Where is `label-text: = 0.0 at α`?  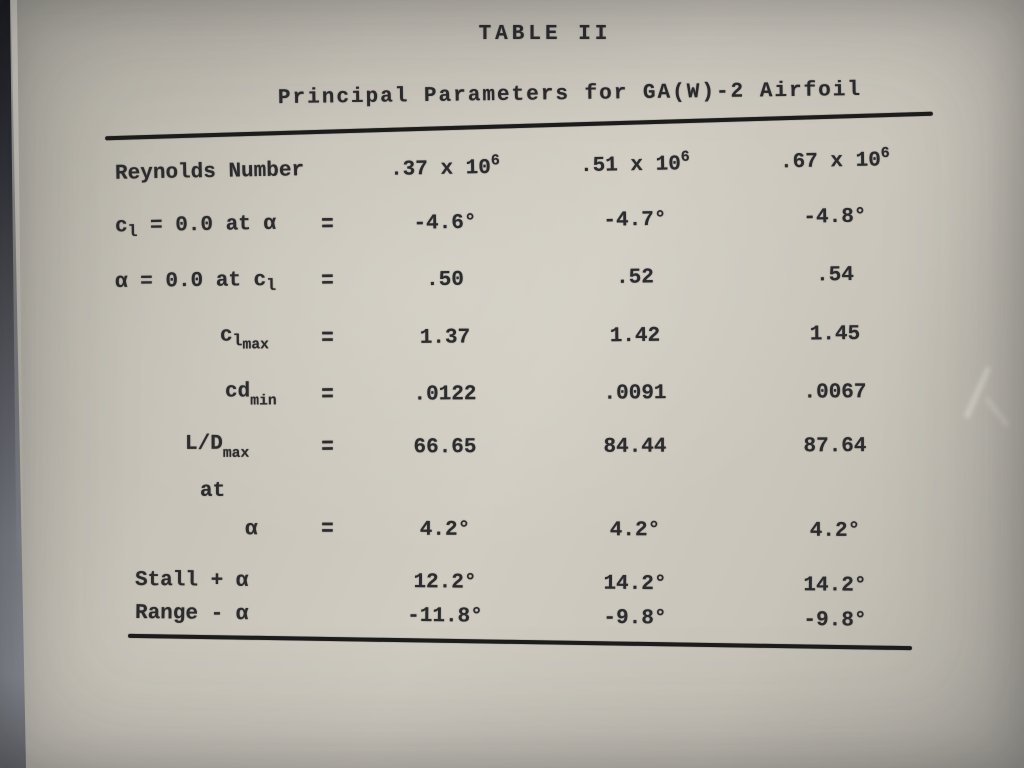
label-text: = 0.0 at α is located at coordinates (207, 225).